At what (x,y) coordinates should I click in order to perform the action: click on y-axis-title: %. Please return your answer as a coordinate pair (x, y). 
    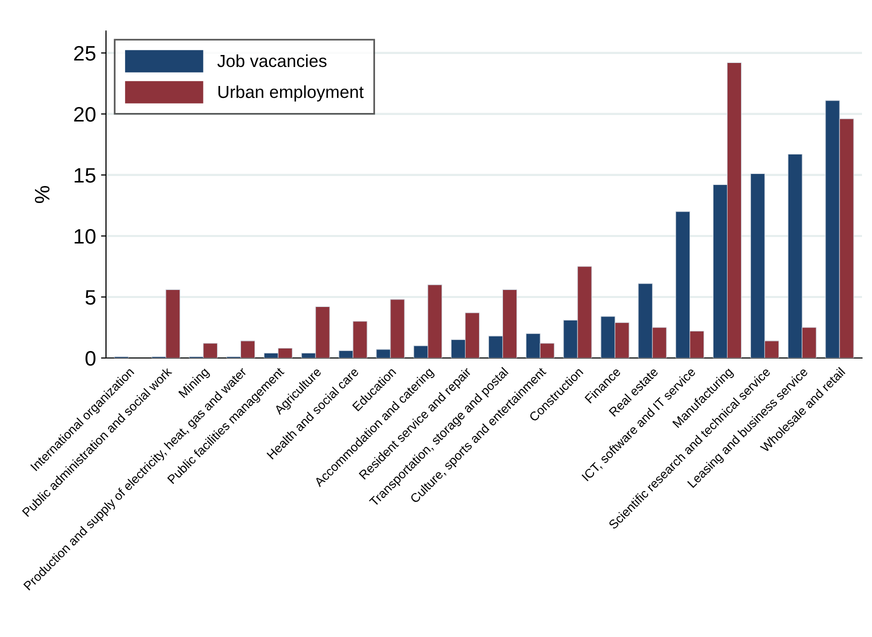
    Looking at the image, I should click on (42, 195).